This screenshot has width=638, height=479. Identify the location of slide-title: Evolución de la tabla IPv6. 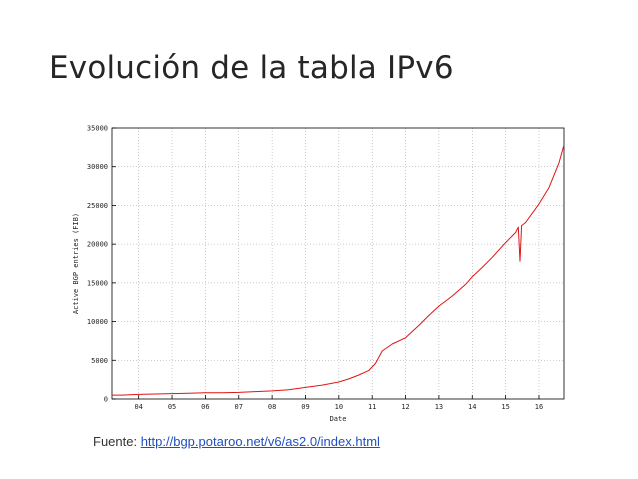
(251, 68).